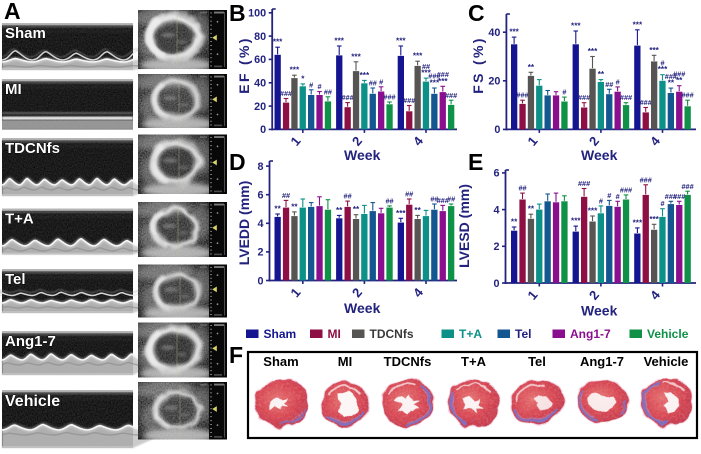  What do you see at coordinates (494, 82) in the screenshot?
I see `svg-text: 20` at bounding box center [494, 82].